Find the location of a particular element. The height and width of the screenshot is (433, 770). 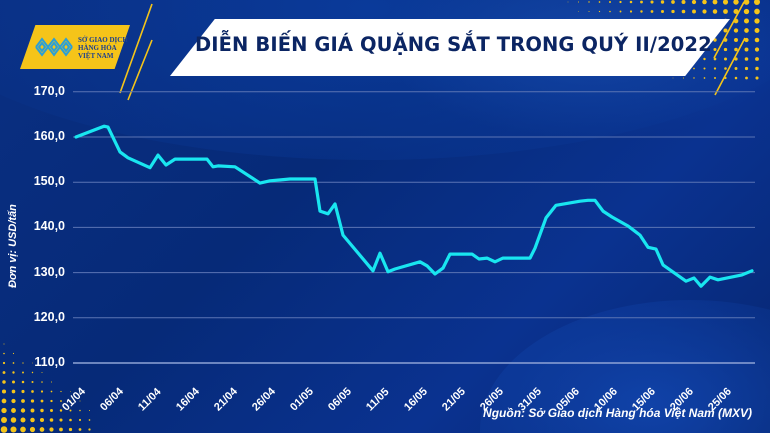

title-banner is located at coordinates (450, 47).